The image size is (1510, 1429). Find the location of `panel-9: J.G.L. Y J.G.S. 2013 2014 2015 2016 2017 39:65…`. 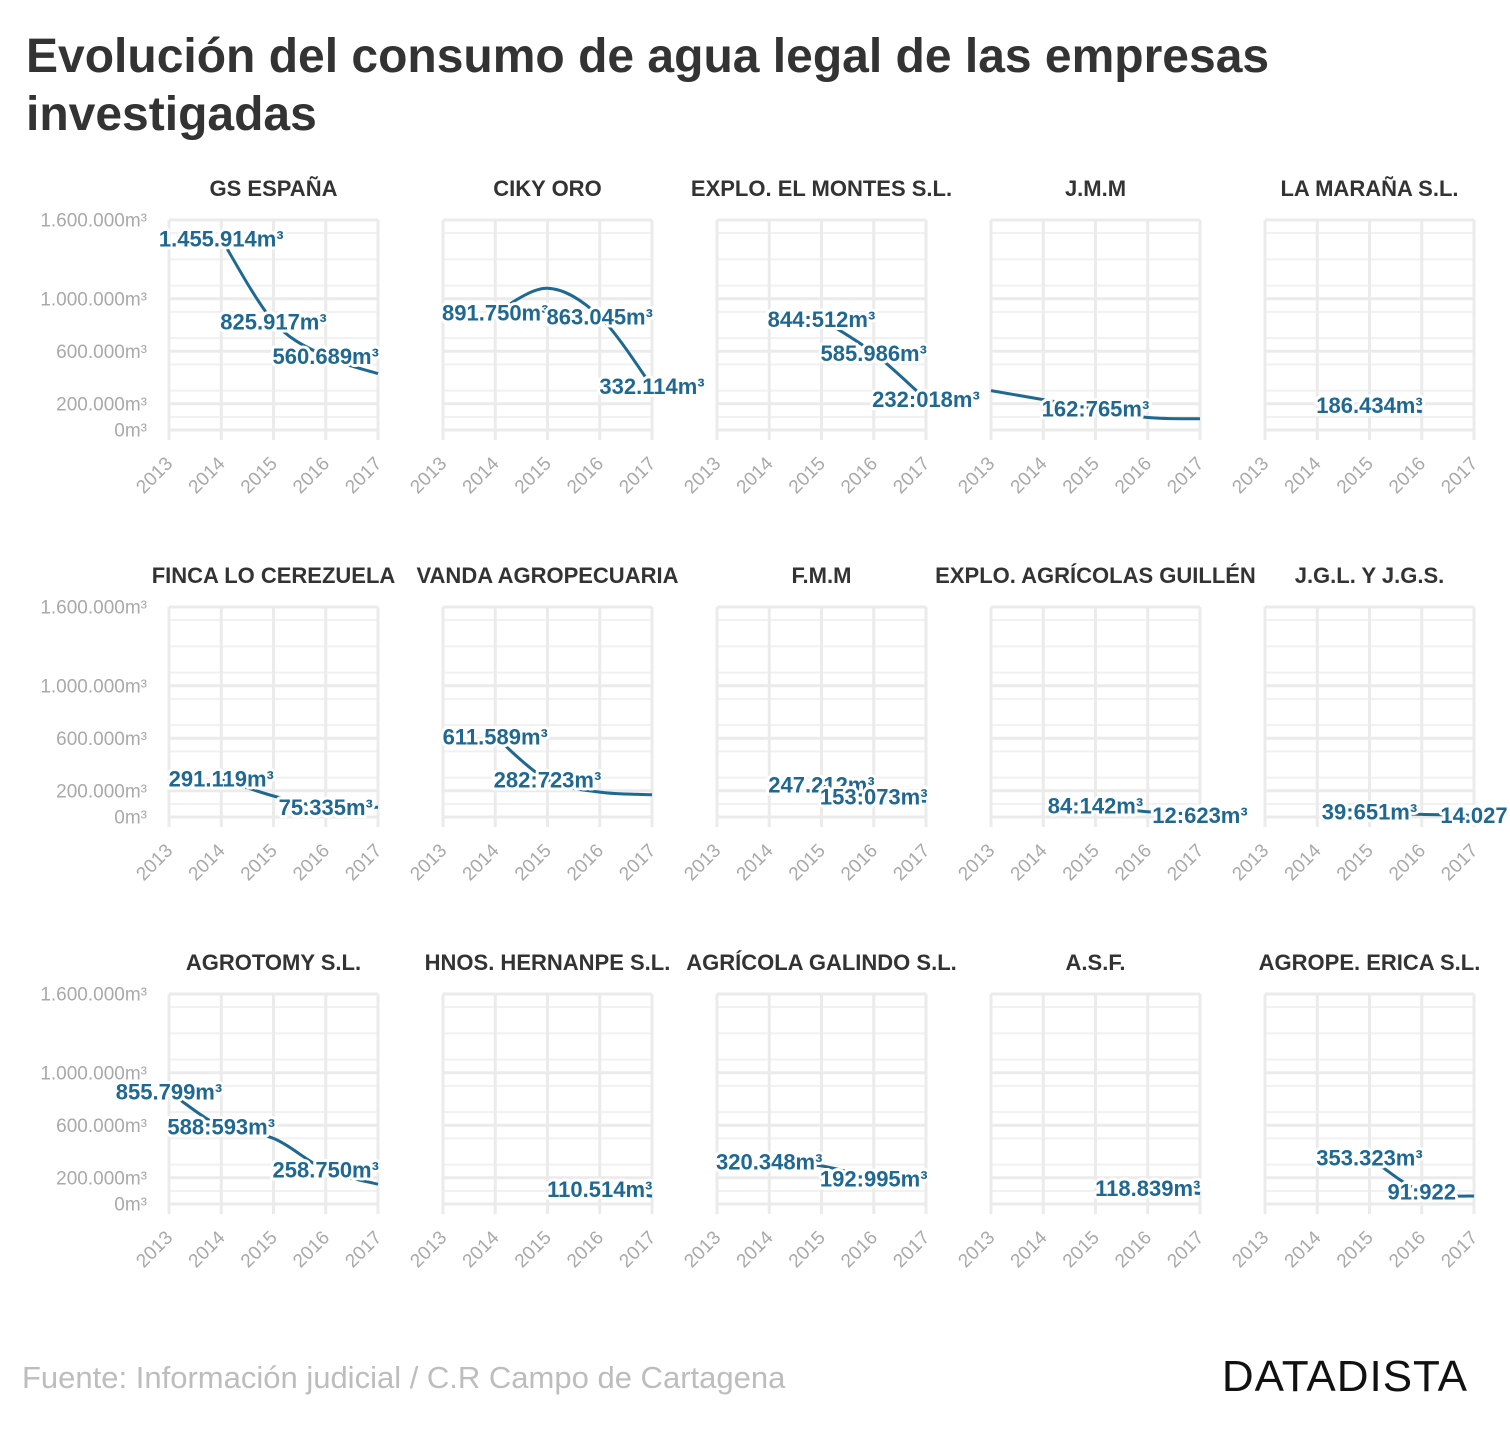

panel-9: J.G.L. Y J.G.S. 2013 2014 2015 2016 2017 39:65… is located at coordinates (1369, 724).